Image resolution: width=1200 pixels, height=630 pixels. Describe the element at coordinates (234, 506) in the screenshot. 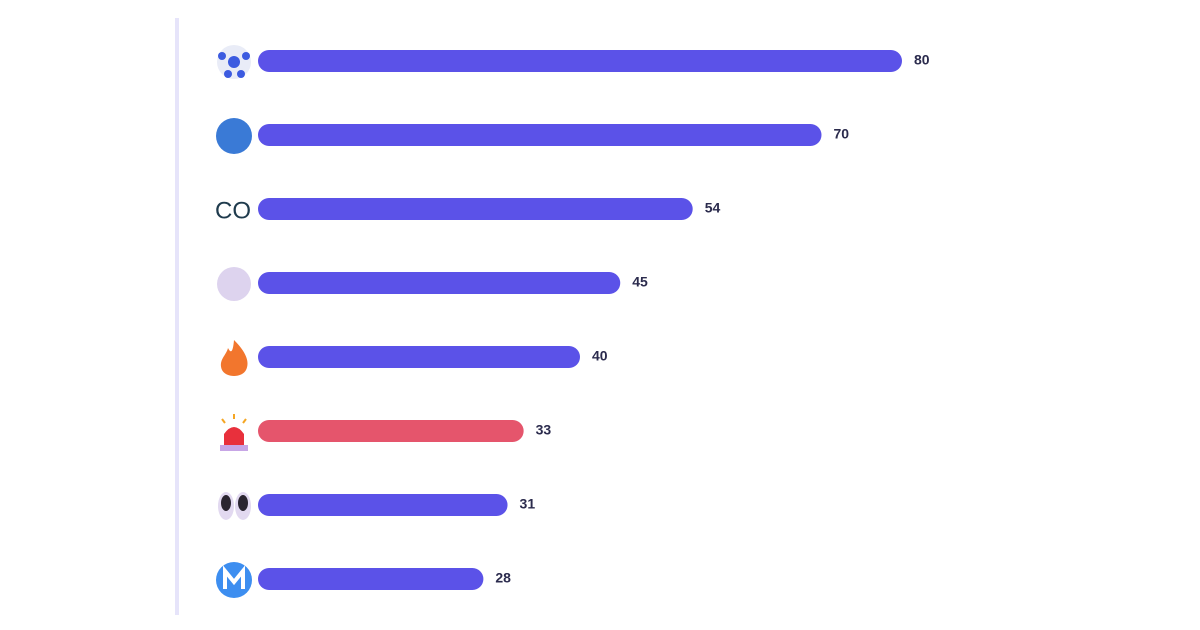

I see `eyes-icon` at that location.